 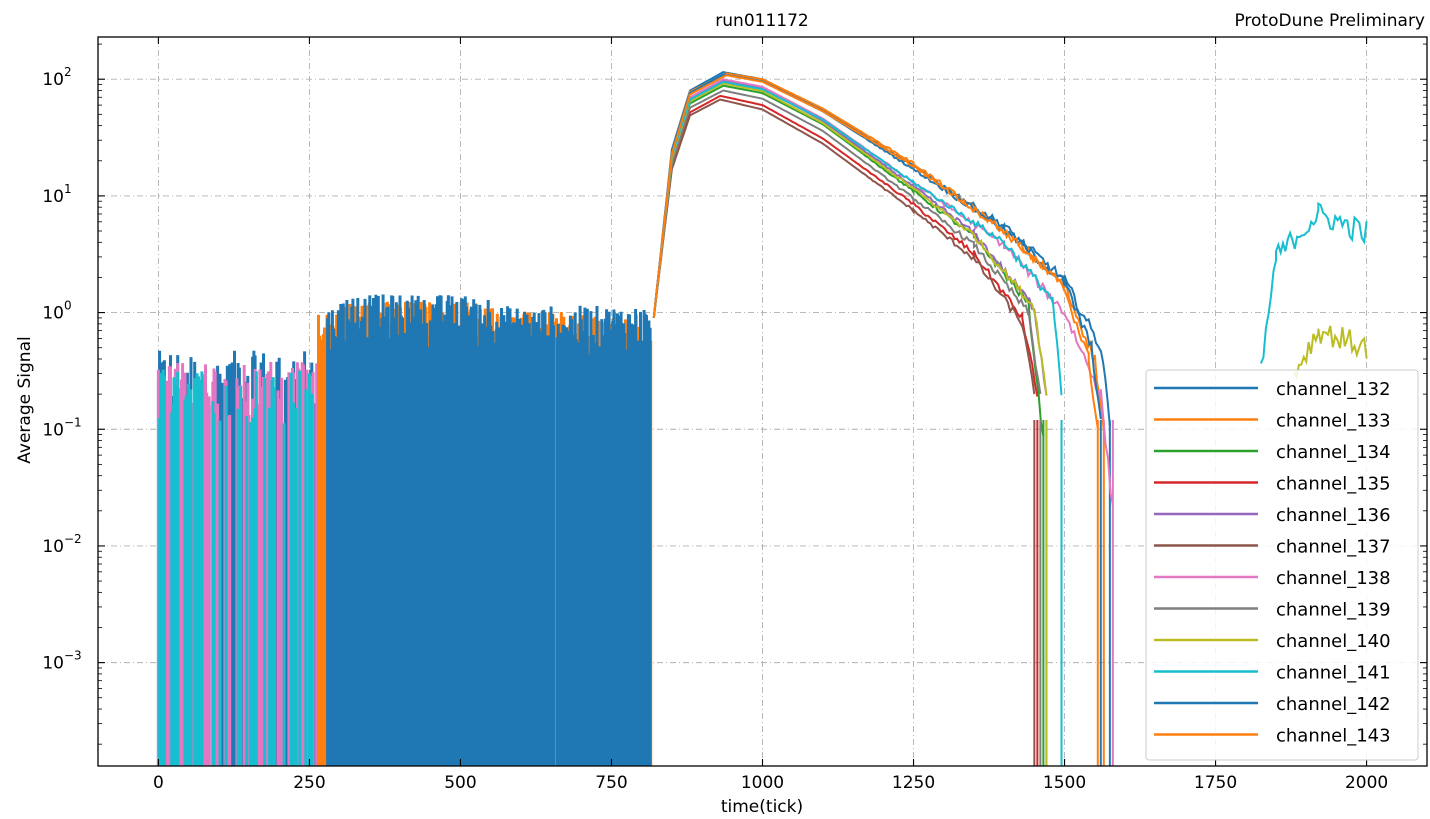 I want to click on legend-label: channel_140, so click(x=1333, y=641).